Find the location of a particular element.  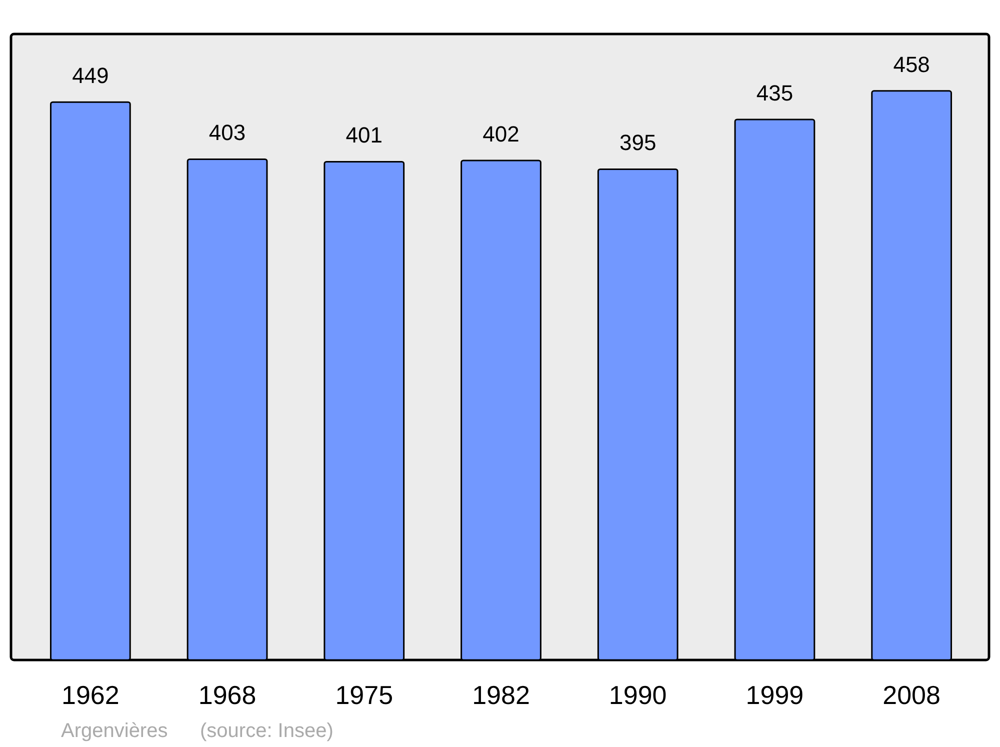

x-tick-label: 2008 is located at coordinates (911, 695).